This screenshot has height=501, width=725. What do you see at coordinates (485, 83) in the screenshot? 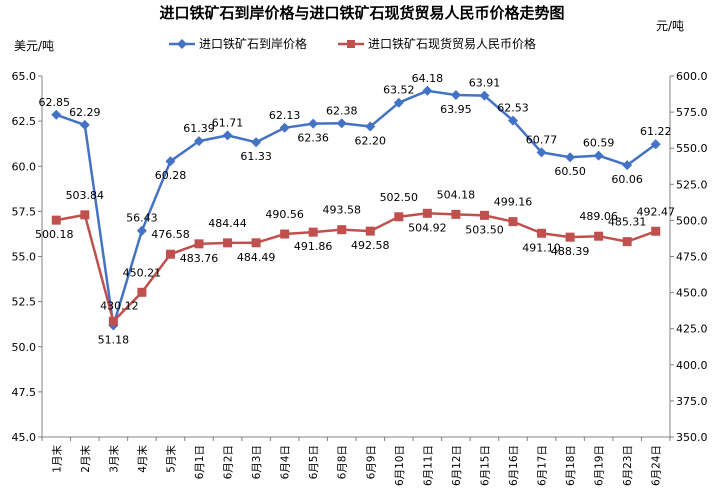
I see `data-label: 63.91` at bounding box center [485, 83].